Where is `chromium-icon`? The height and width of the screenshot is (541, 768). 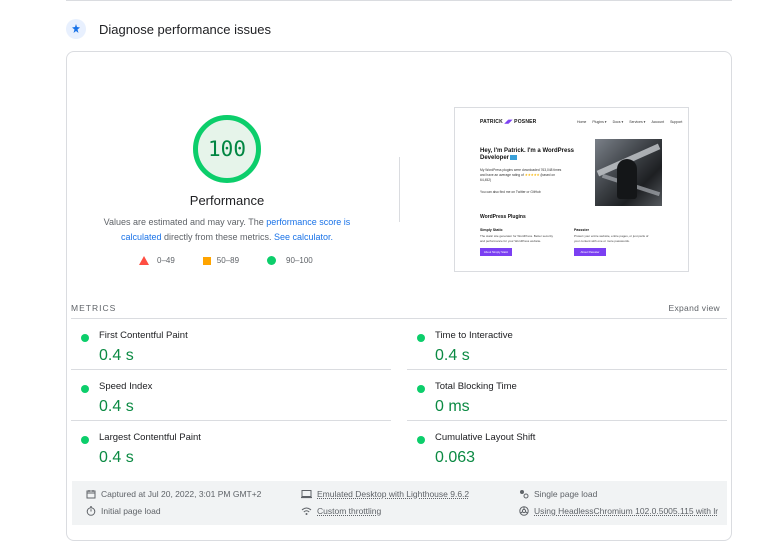
chromium-icon is located at coordinates (524, 511).